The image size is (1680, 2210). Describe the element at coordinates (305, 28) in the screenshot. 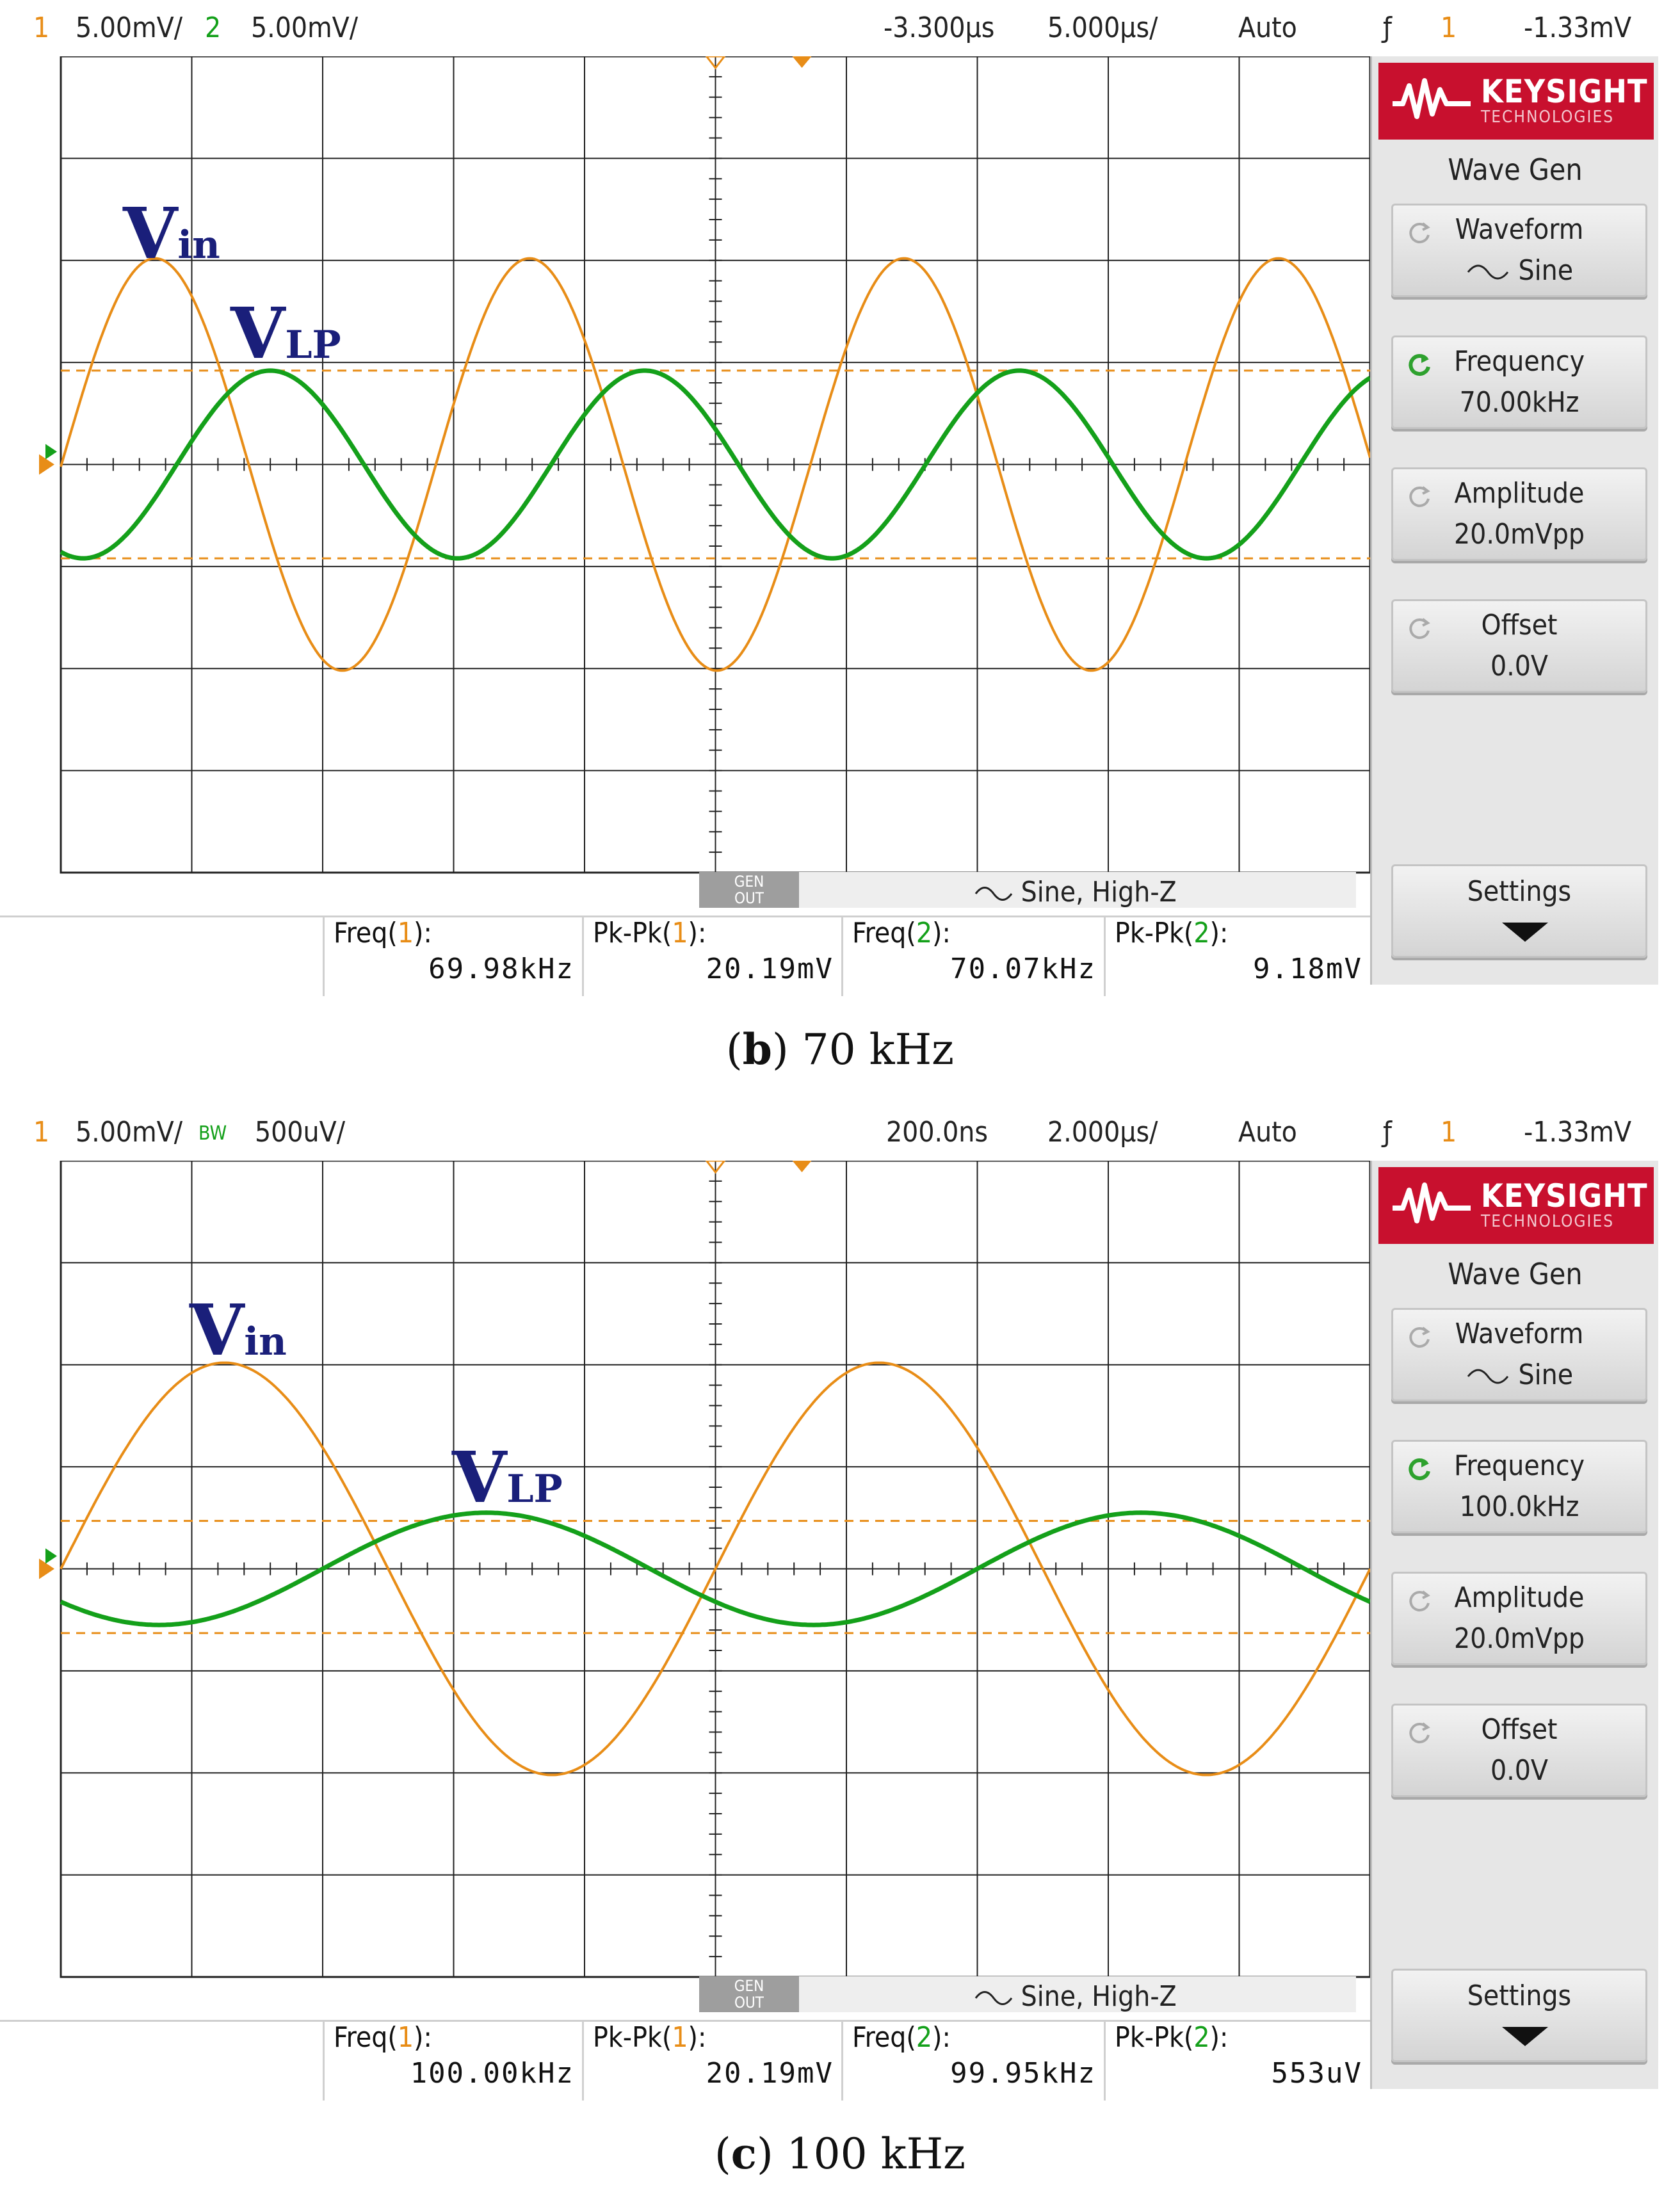

I see `ch2-scale: 5.00mV/` at that location.